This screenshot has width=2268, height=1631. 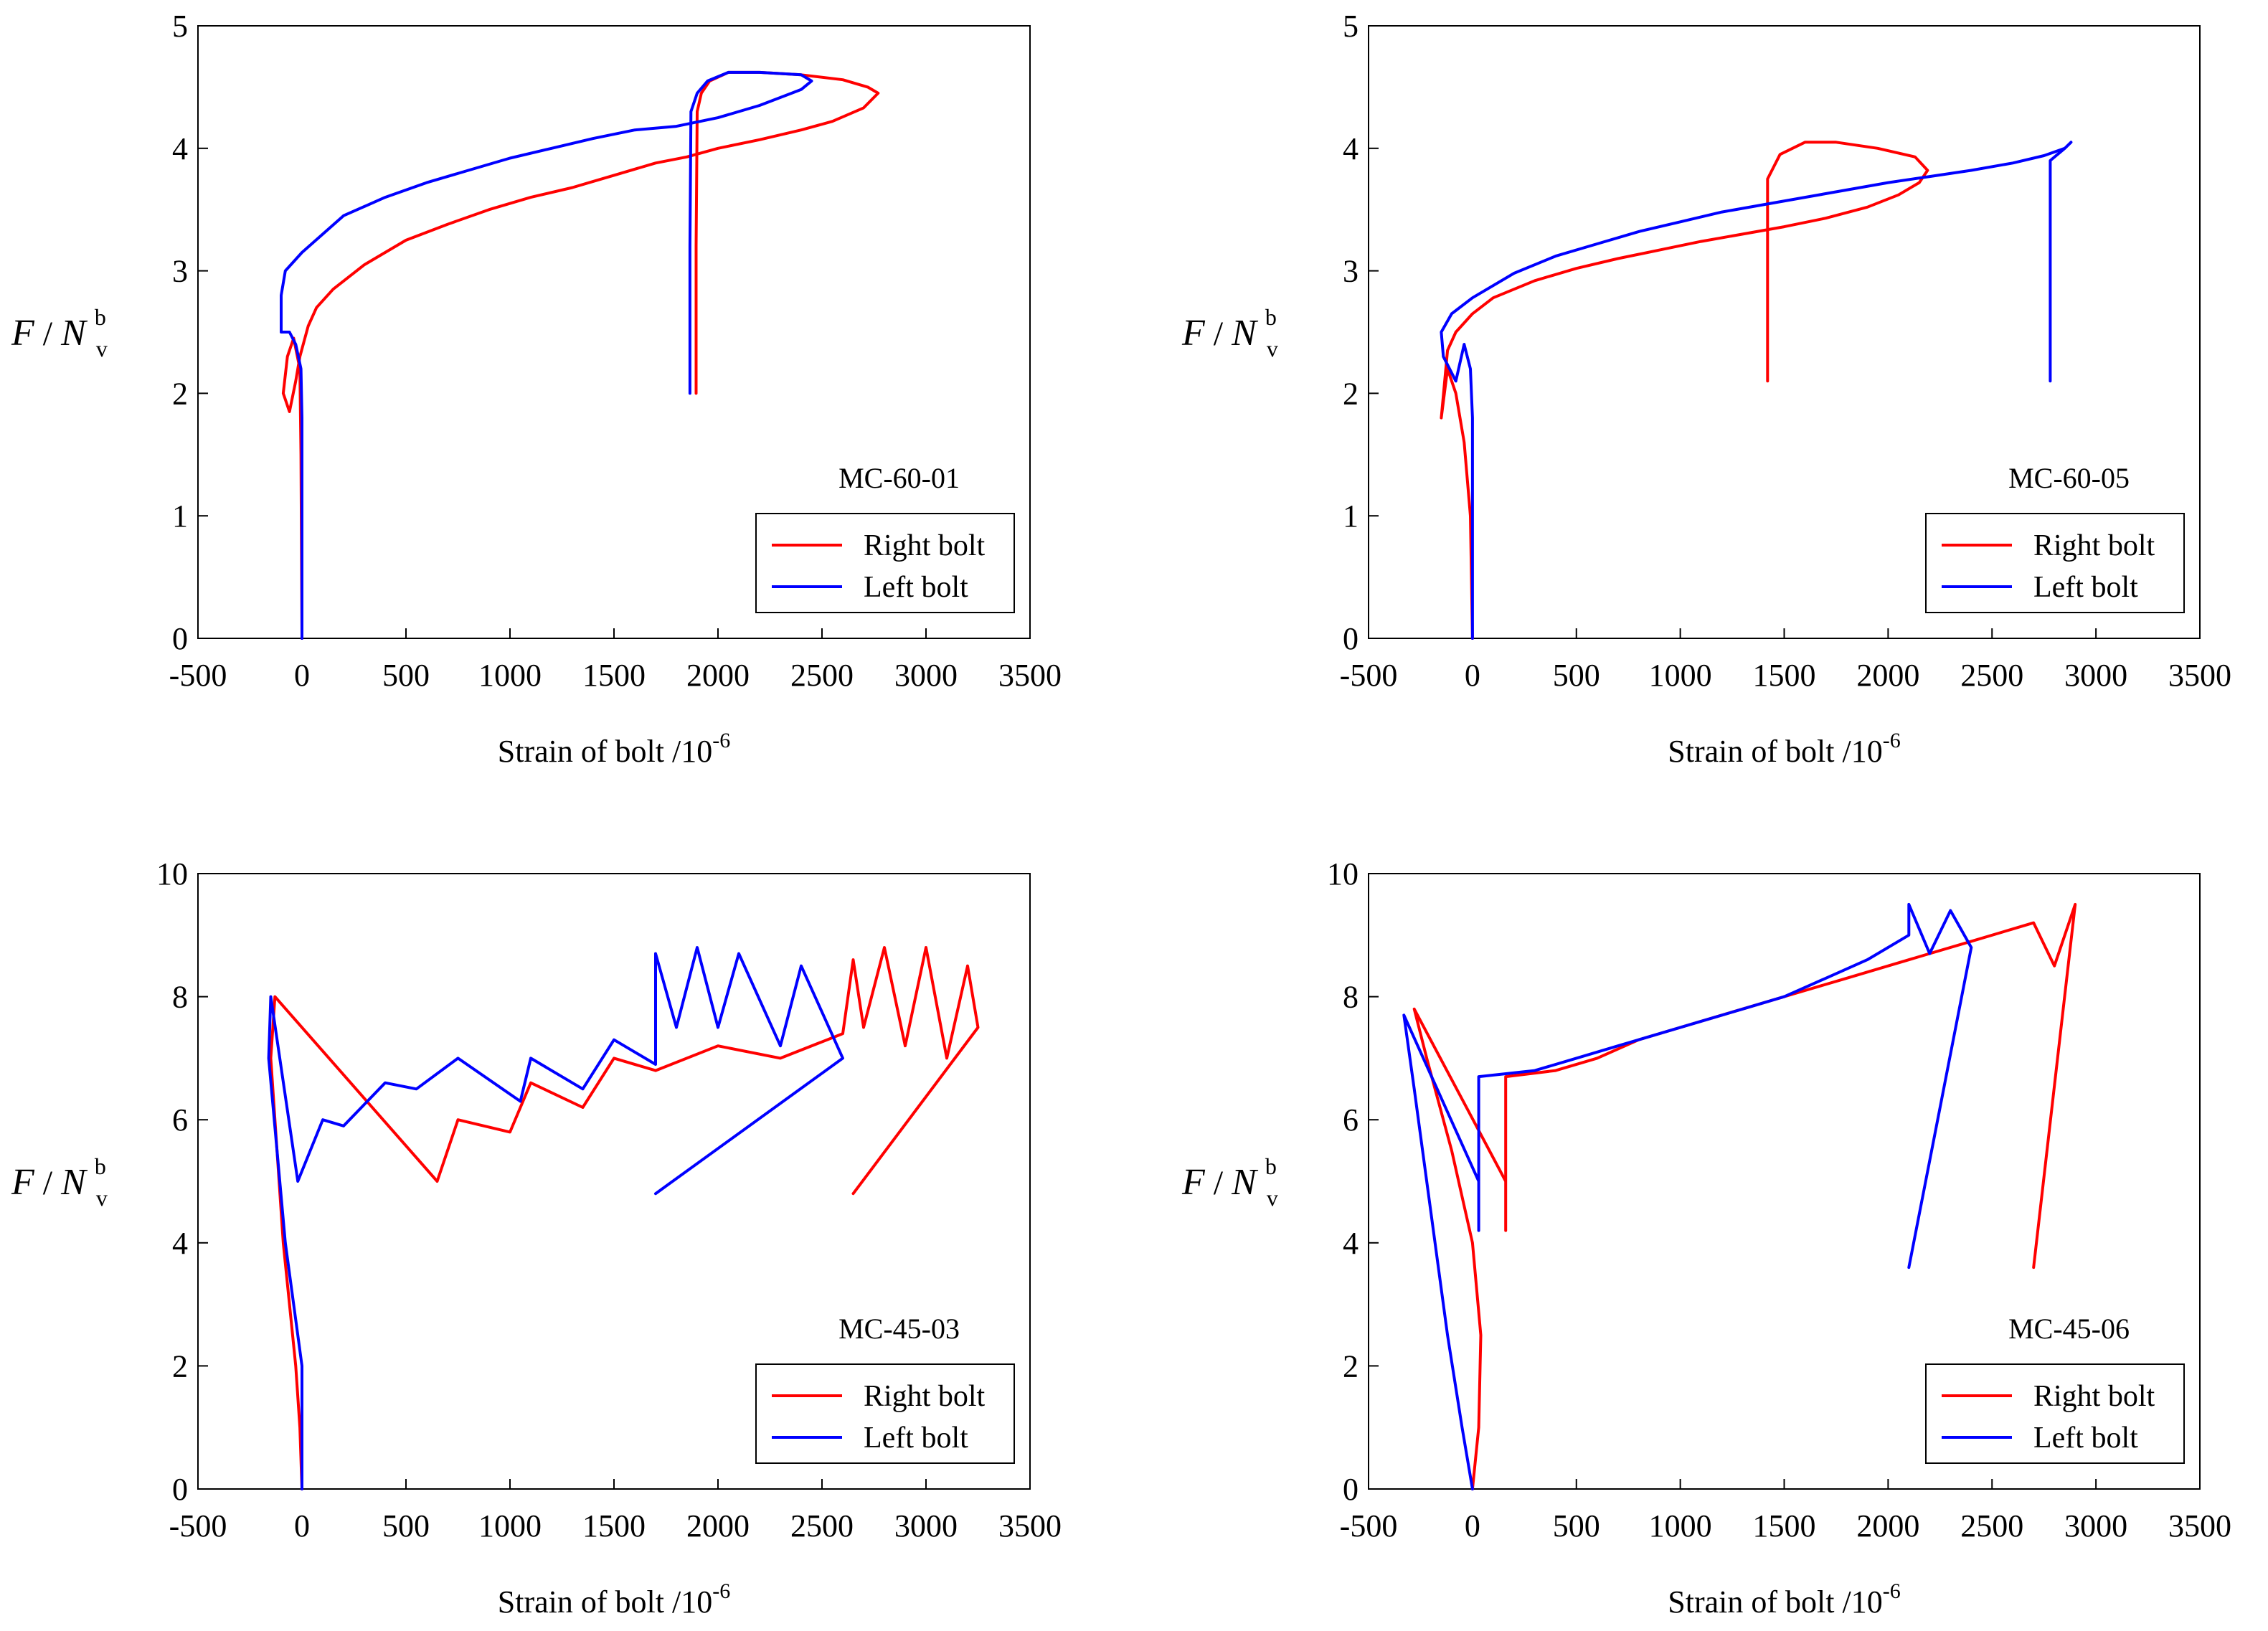 What do you see at coordinates (180, 148) in the screenshot?
I see `y-tick-label: 4` at bounding box center [180, 148].